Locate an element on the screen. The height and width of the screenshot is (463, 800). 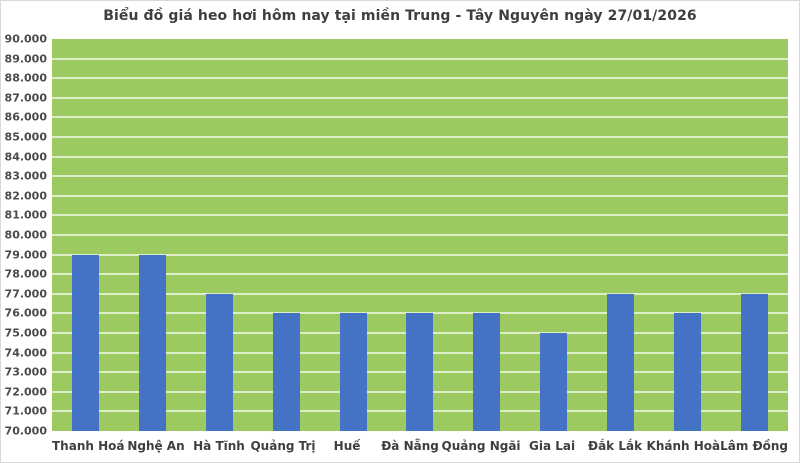
bar-Đắk Lắk is located at coordinates (621, 362).